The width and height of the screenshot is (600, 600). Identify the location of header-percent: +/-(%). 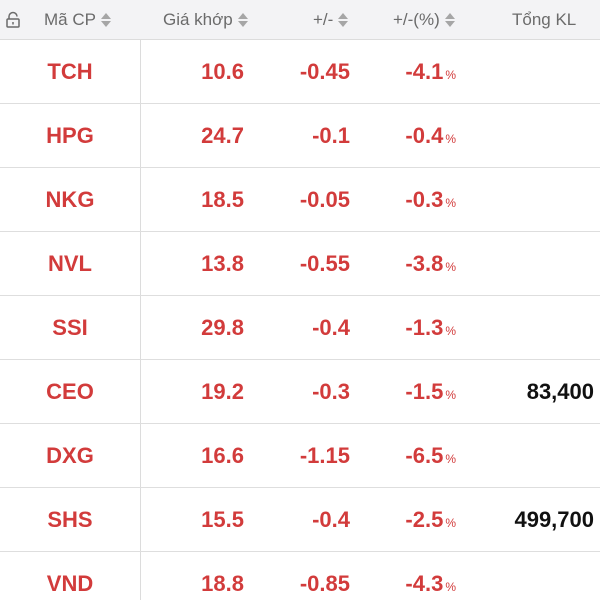
(424, 20).